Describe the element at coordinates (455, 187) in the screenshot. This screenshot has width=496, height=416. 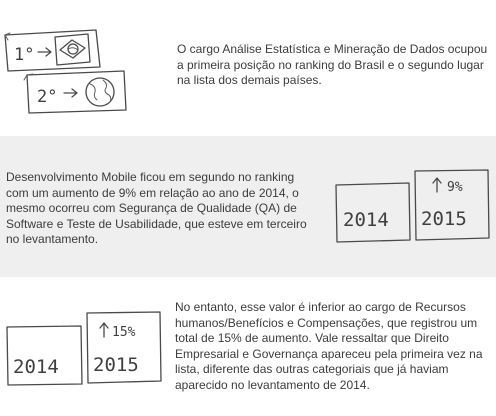
I see `increase-label: 9%` at that location.